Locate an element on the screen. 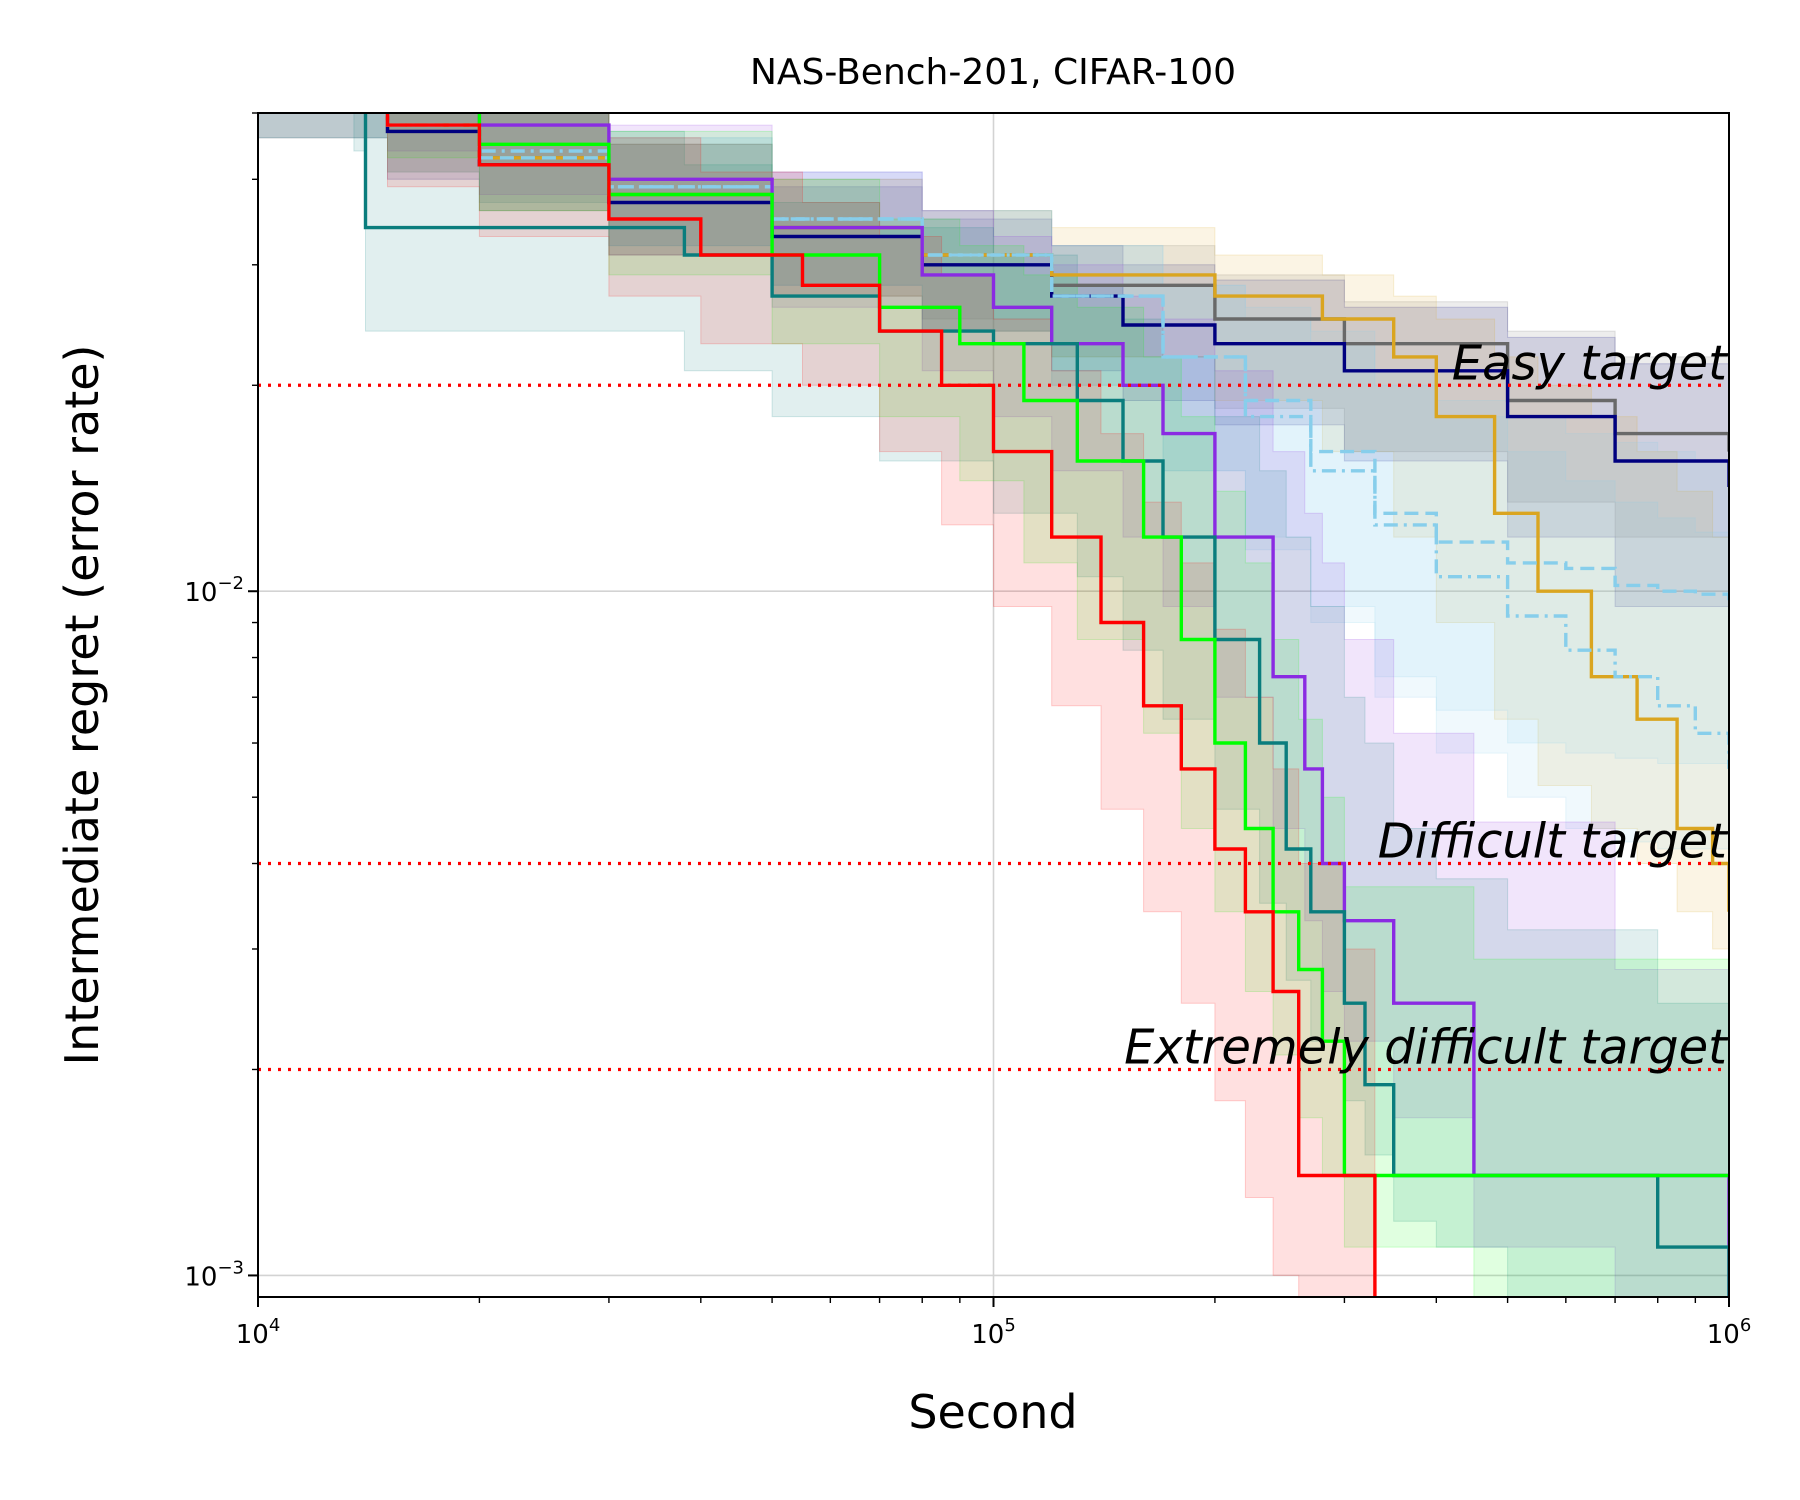 The width and height of the screenshot is (1800, 1500). target-label: Difficult target is located at coordinates (1553, 842).